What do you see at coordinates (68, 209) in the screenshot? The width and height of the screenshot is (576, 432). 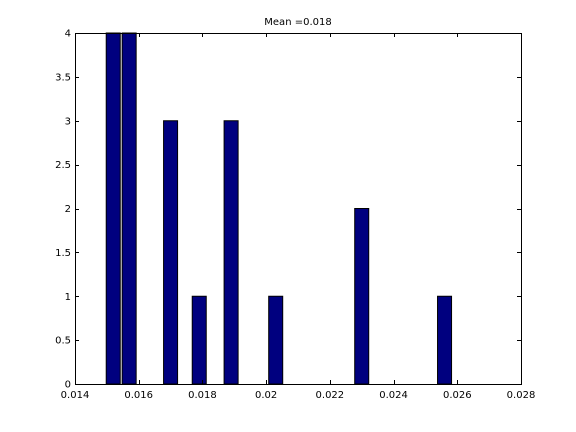 I see `y-tick-label: 2` at bounding box center [68, 209].